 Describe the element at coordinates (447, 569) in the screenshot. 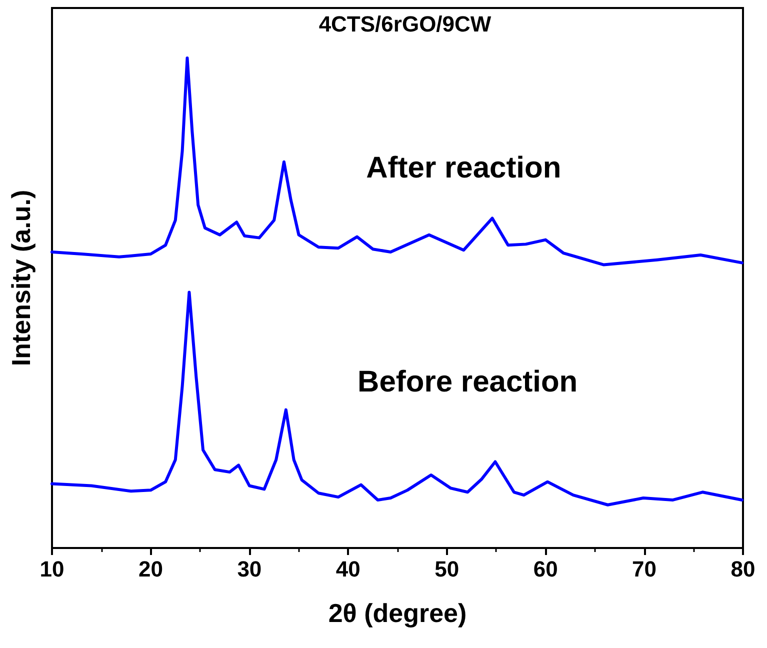

I see `x-tick-label: 50` at that location.